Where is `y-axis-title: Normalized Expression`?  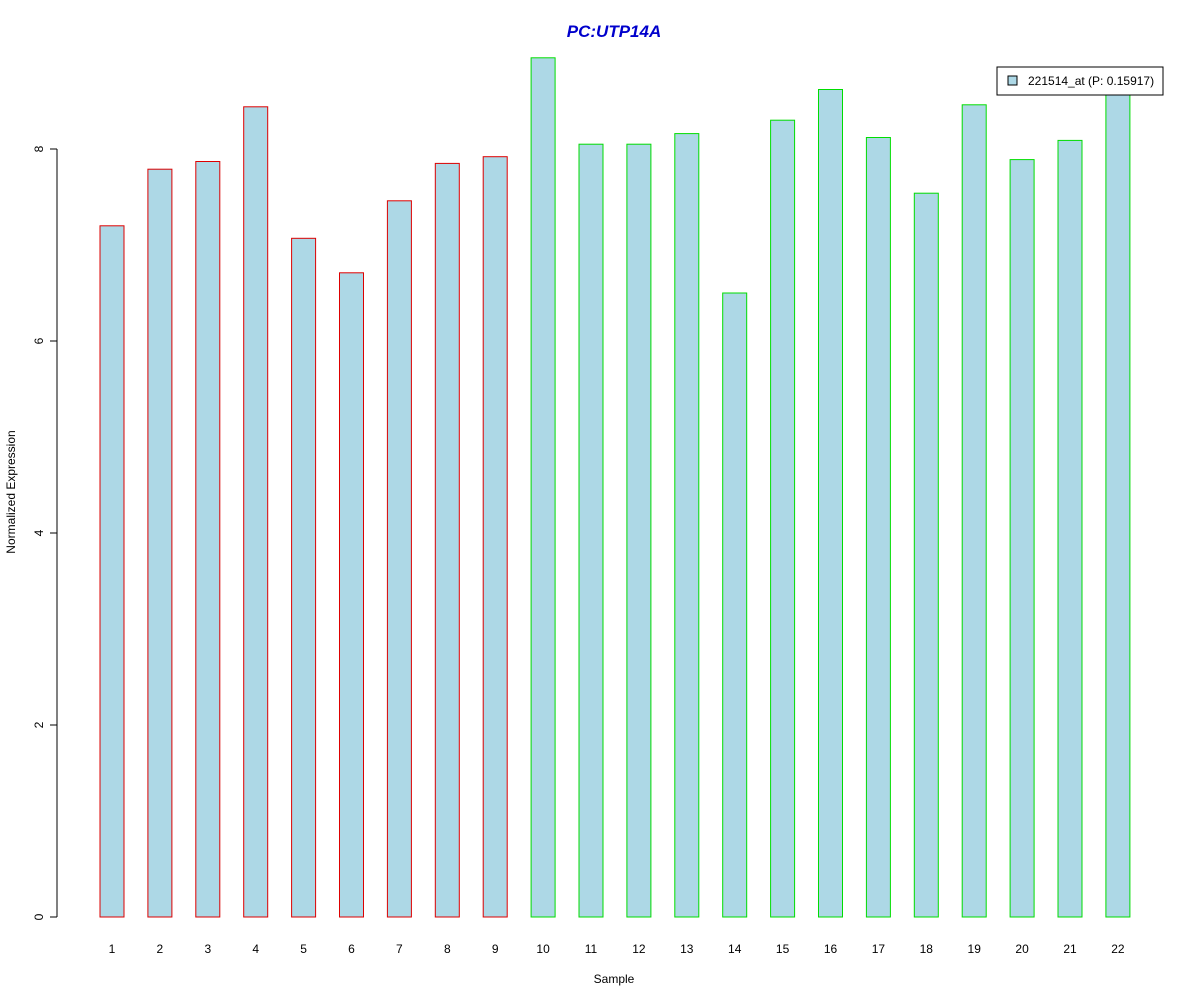 y-axis-title: Normalized Expression is located at coordinates (11, 491).